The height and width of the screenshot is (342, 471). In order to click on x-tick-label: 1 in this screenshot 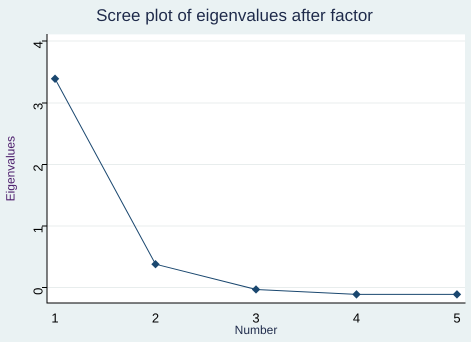, I will do `click(55, 318)`.